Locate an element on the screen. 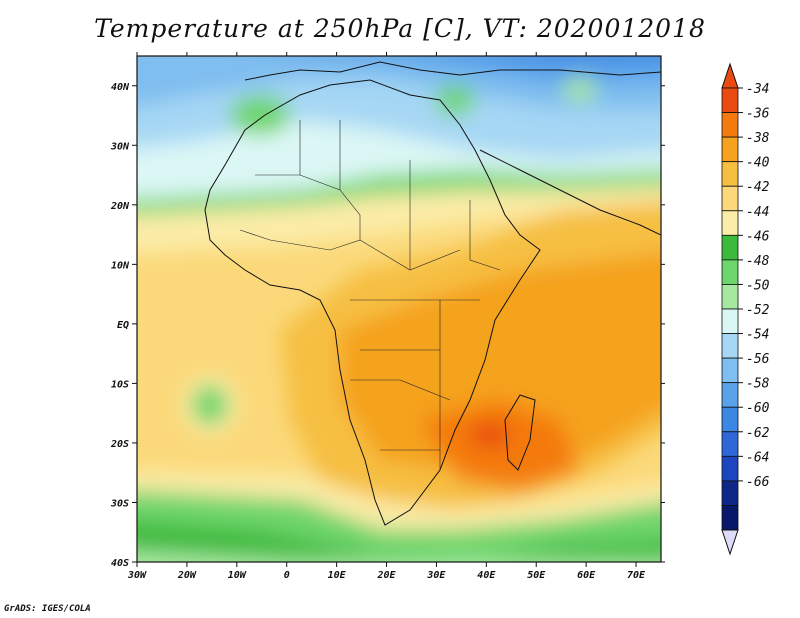  x-tick-label: 40E is located at coordinates (486, 575).